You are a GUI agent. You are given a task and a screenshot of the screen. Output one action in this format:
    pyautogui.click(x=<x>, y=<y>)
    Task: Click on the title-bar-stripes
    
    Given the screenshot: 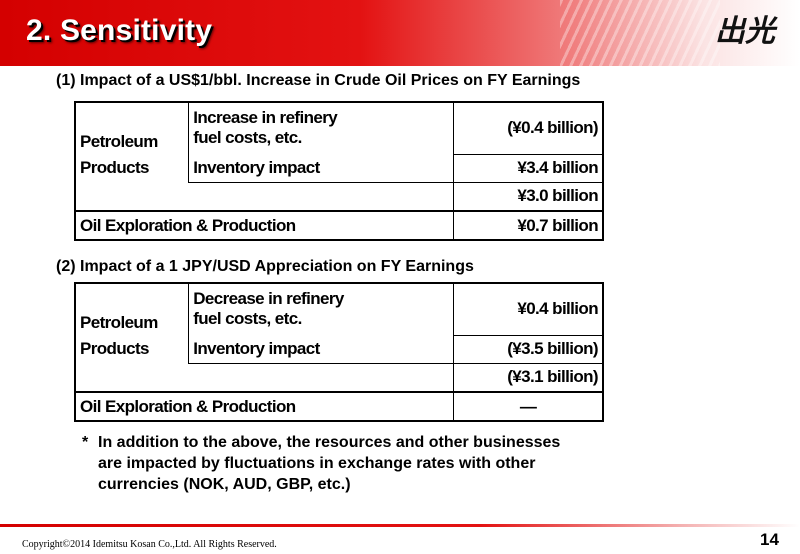 What is the action you would take?
    pyautogui.click(x=640, y=33)
    